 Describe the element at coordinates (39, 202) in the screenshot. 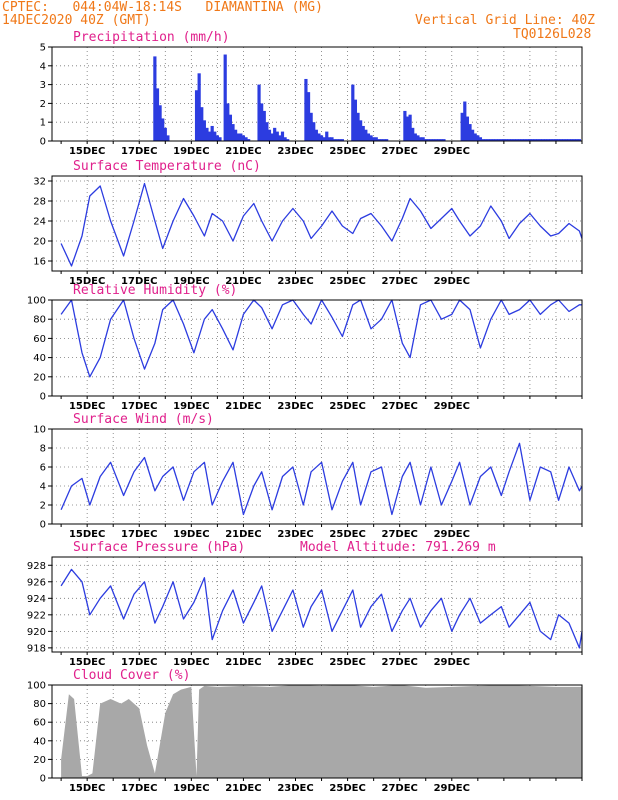

I see `y-tick-label: 28` at that location.